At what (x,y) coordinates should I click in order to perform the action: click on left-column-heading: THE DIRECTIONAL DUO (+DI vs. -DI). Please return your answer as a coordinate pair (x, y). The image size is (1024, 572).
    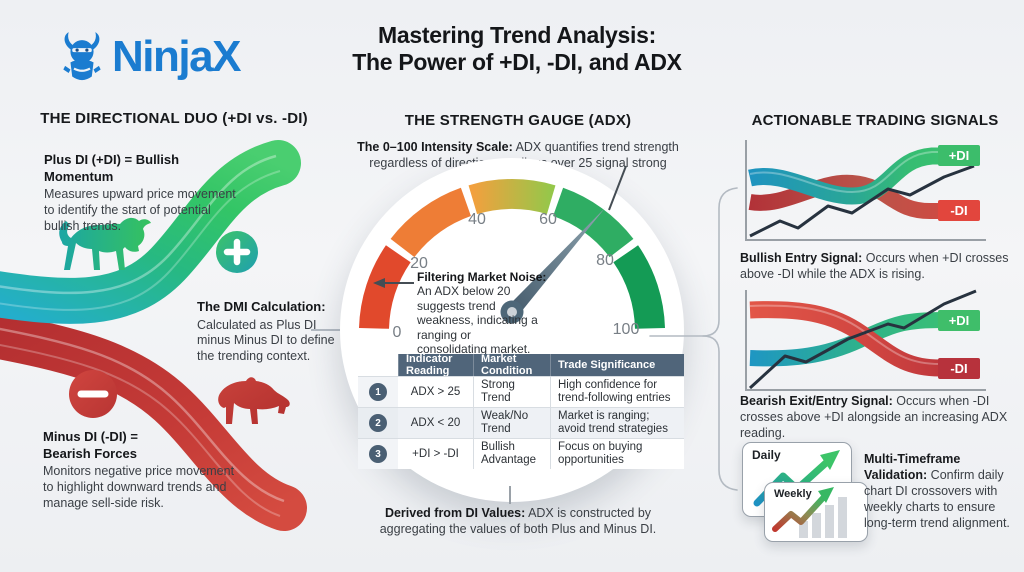
    Looking at the image, I should click on (174, 118).